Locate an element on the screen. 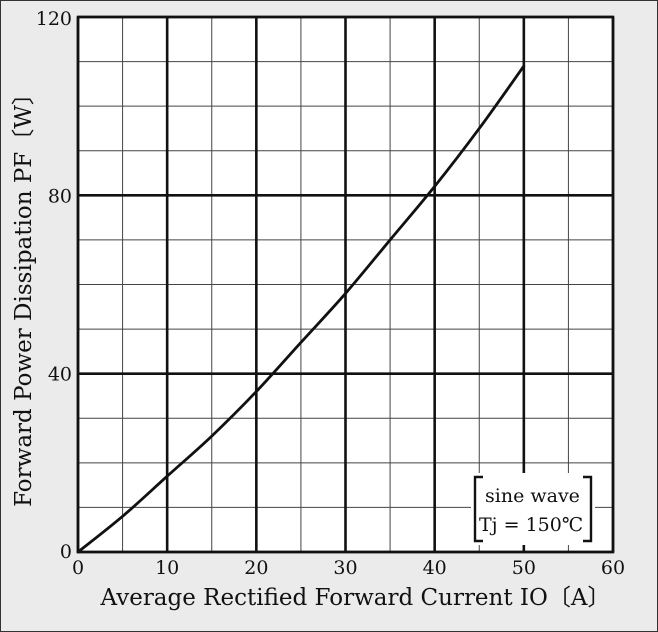  y-tick-labels: 0 40 80 120 is located at coordinates (54, 285).